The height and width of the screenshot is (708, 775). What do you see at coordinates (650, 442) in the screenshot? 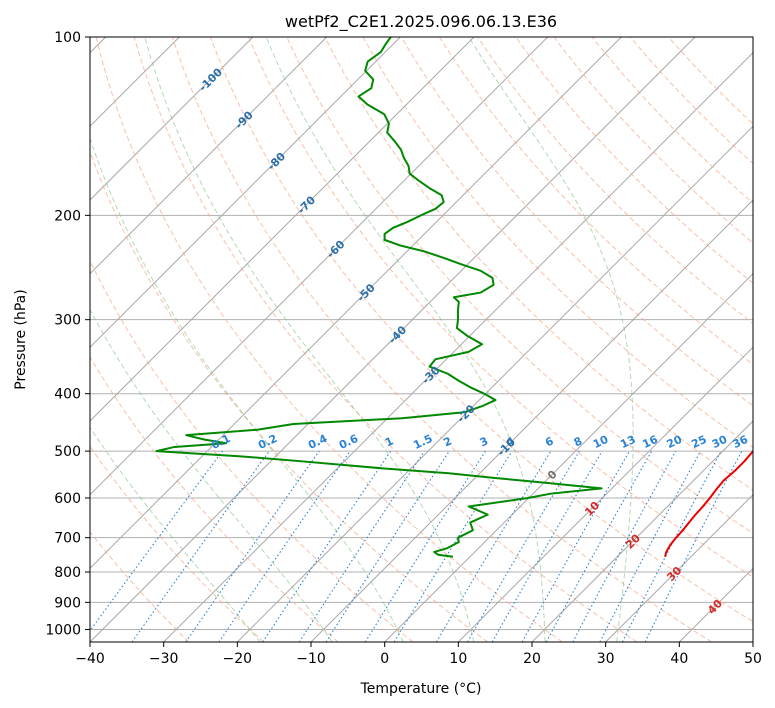
I see `mixing-ratio-label: 16` at bounding box center [650, 442].